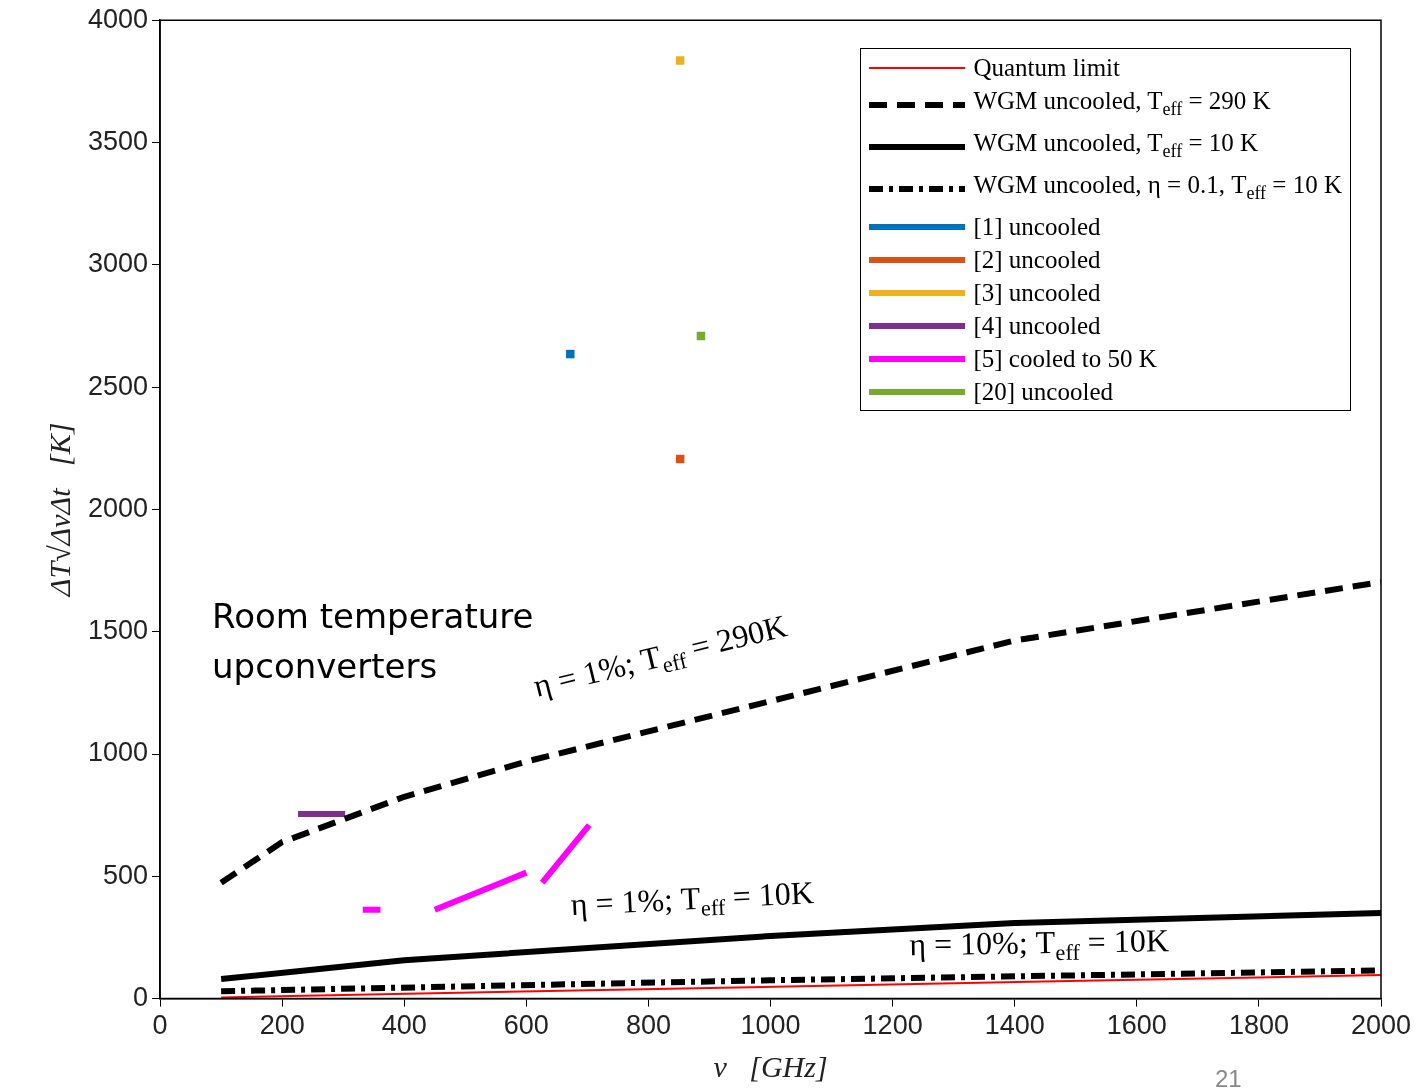 The image size is (1421, 1091). Describe the element at coordinates (1014, 1025) in the screenshot. I see `x-tick-label: 1400` at that location.